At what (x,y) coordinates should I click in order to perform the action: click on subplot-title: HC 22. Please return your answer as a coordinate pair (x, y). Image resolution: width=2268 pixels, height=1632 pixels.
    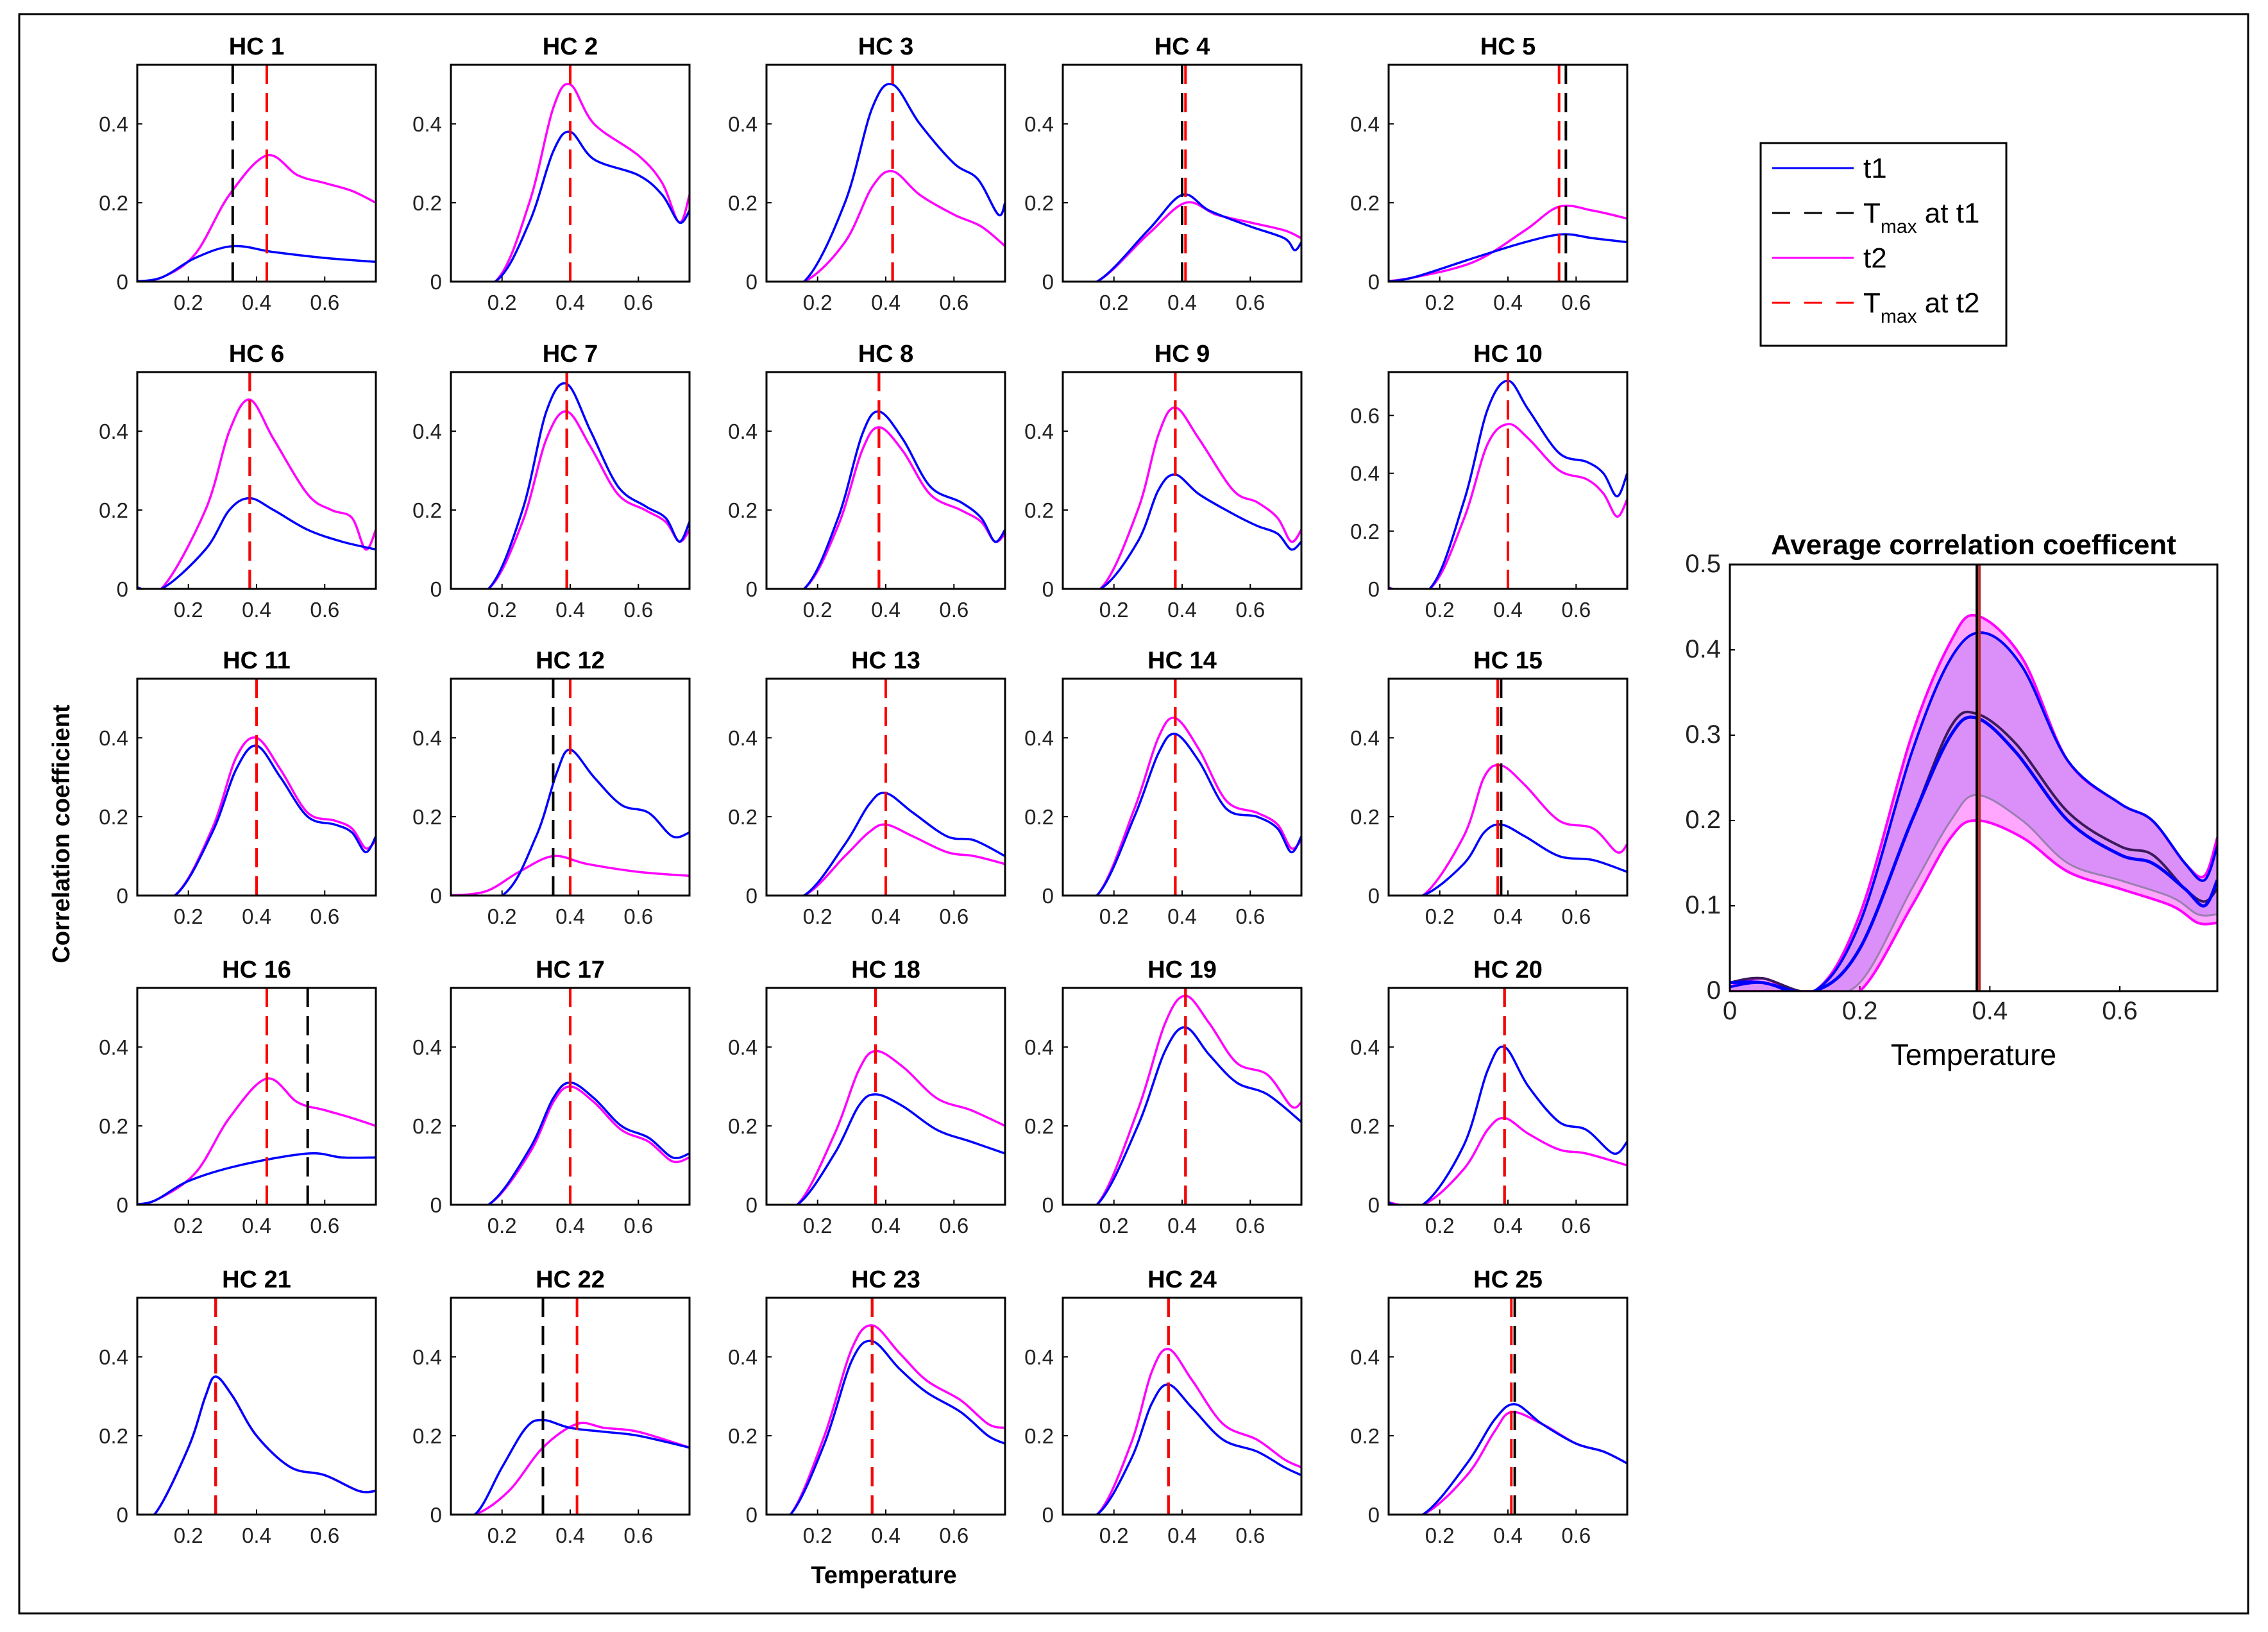
    Looking at the image, I should click on (570, 1279).